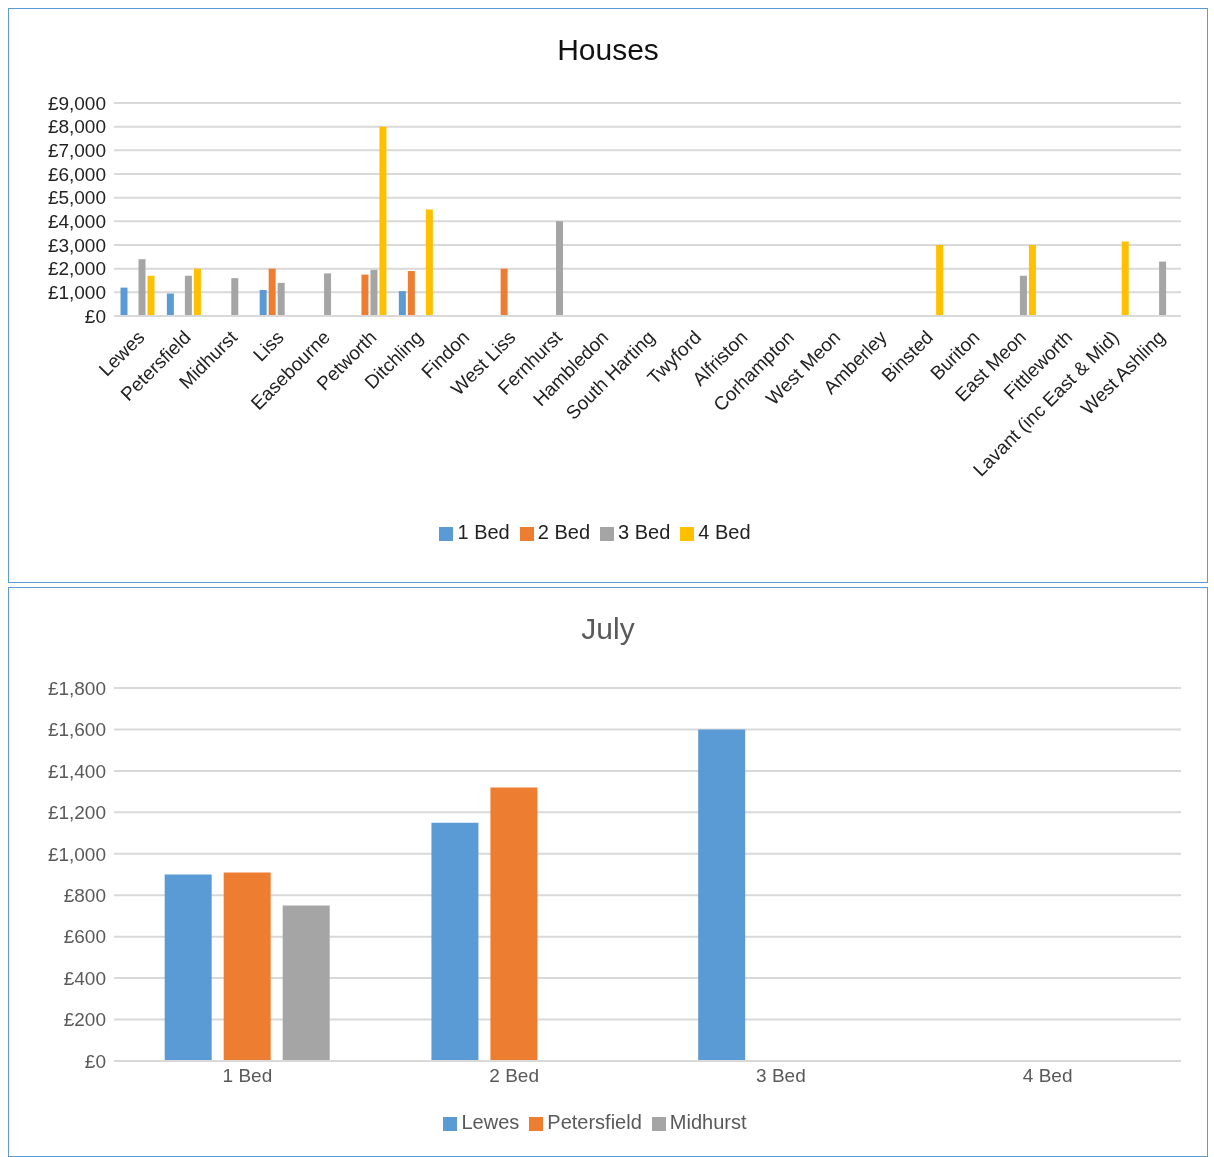 This screenshot has height=1157, width=1214. I want to click on chart-title: Houses, so click(608, 50).